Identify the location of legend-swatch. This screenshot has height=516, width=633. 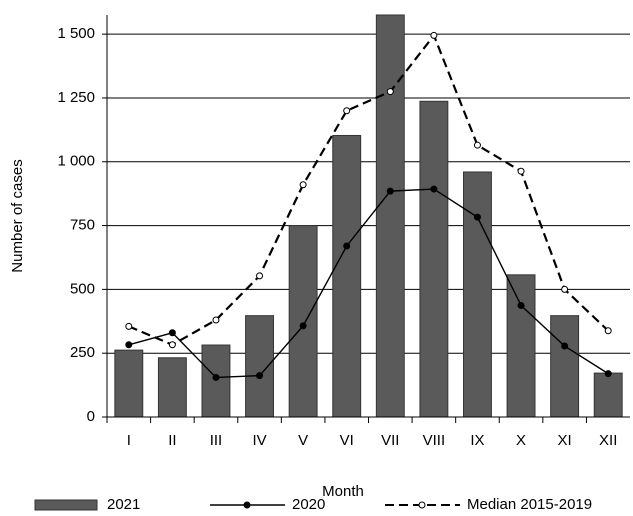
(66, 505).